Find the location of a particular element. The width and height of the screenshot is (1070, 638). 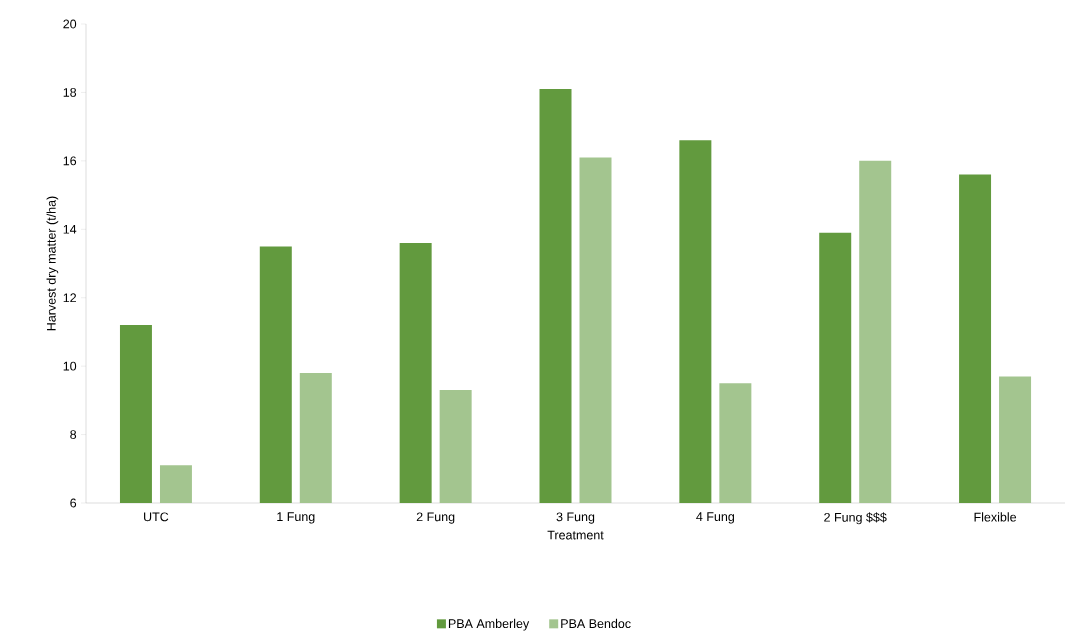

x-tick-label: 1 Fung is located at coordinates (296, 518).